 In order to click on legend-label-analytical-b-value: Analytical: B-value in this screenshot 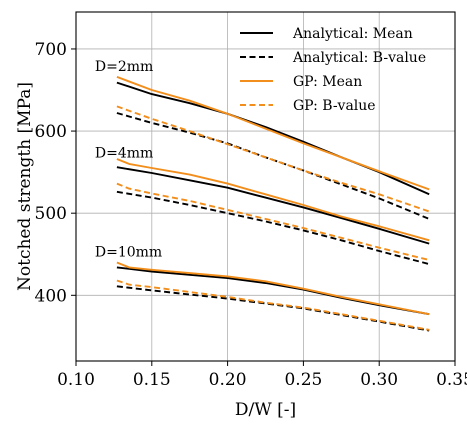, I will do `click(359, 58)`.